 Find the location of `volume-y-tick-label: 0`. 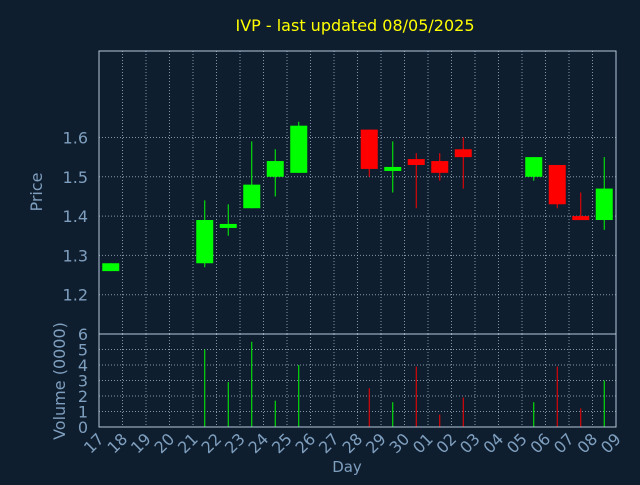

volume-y-tick-label: 0 is located at coordinates (83, 427).